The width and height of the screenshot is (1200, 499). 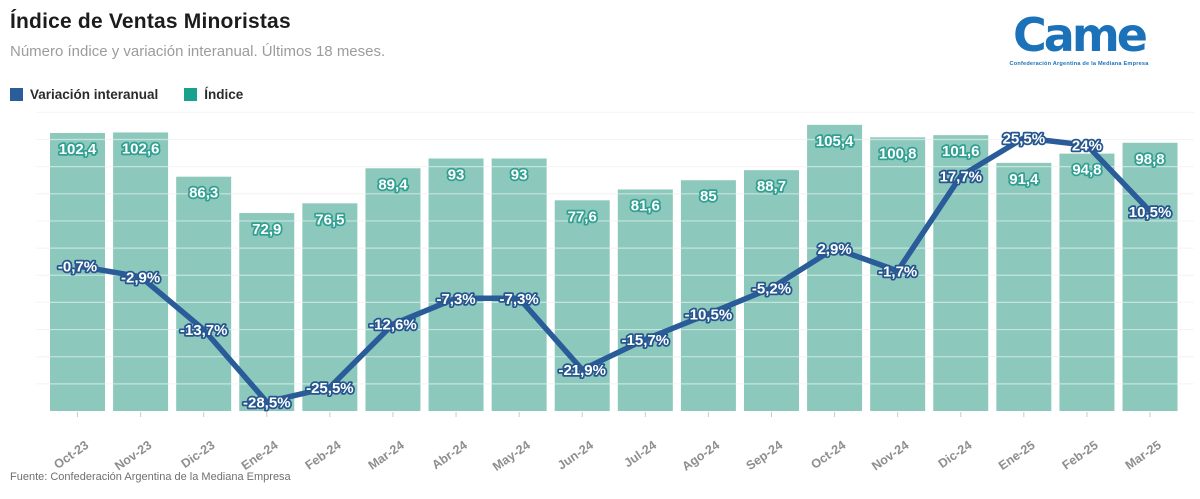 I want to click on x-axis-label-Sep-24: Sep-24, so click(x=765, y=455).